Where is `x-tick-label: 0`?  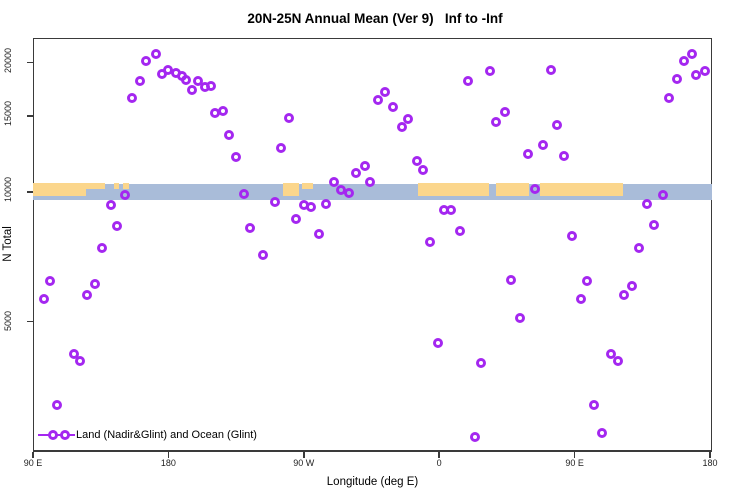
x-tick-label: 0 is located at coordinates (439, 463).